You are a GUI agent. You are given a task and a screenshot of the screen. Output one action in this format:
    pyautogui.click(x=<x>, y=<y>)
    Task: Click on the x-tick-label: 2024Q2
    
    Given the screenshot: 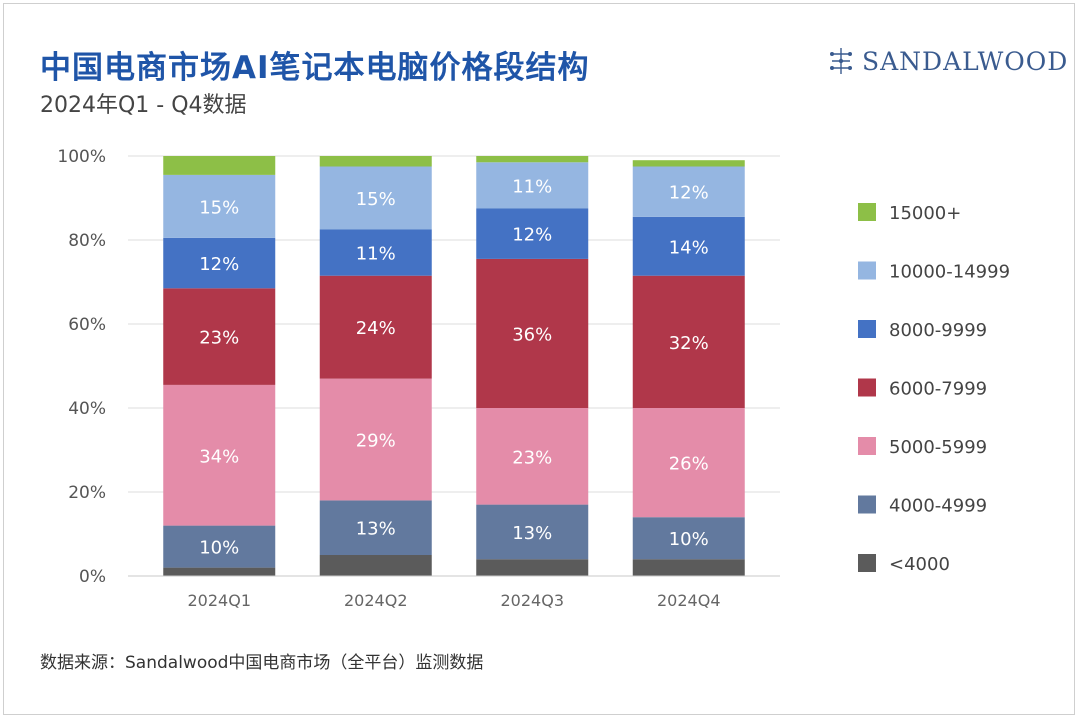 What is the action you would take?
    pyautogui.click(x=376, y=600)
    